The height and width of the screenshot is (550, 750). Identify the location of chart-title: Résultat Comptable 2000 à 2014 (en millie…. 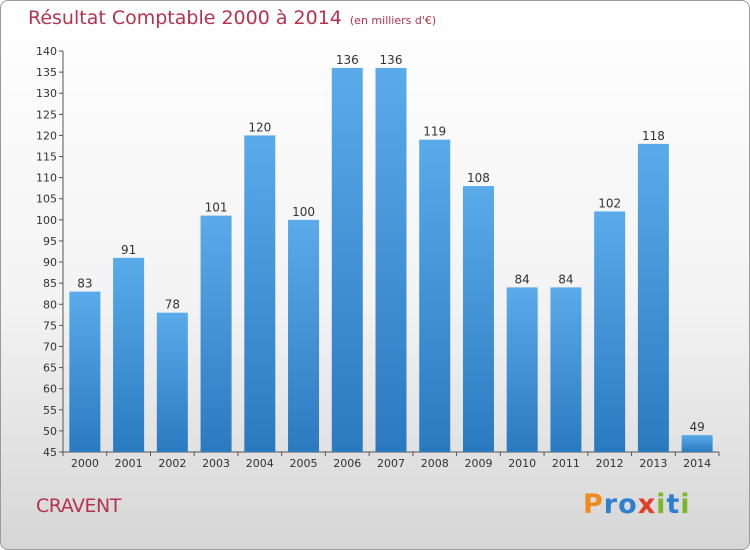
(232, 18).